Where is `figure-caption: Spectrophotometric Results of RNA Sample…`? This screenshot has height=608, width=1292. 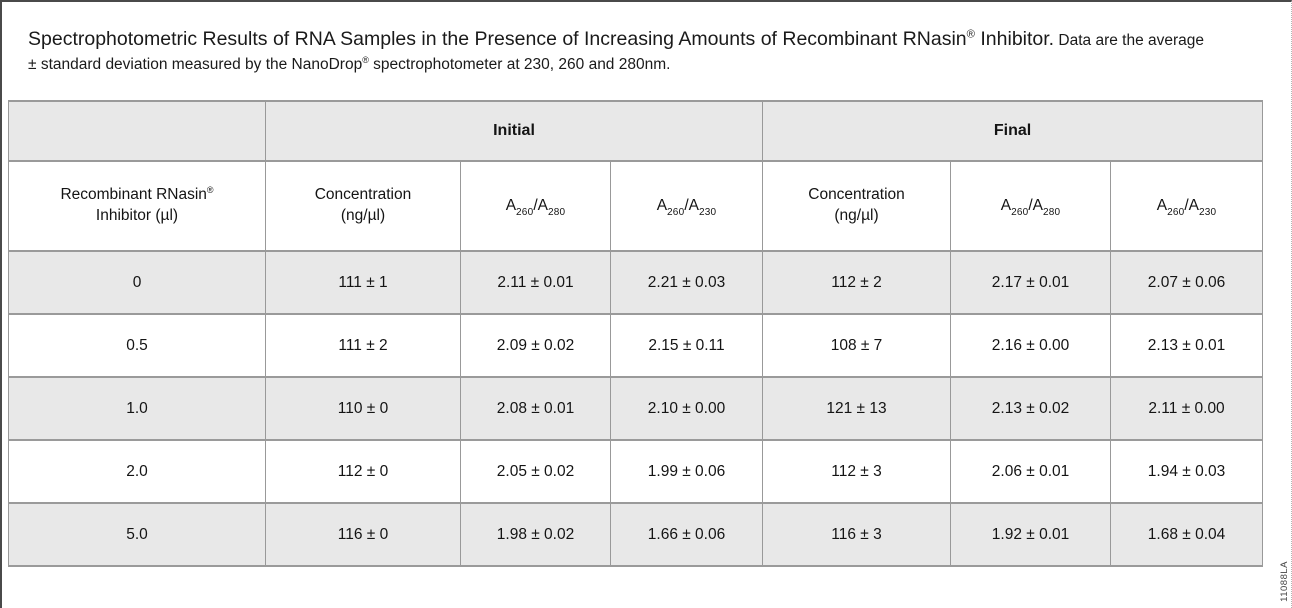 figure-caption: Spectrophotometric Results of RNA Sample… is located at coordinates (619, 51).